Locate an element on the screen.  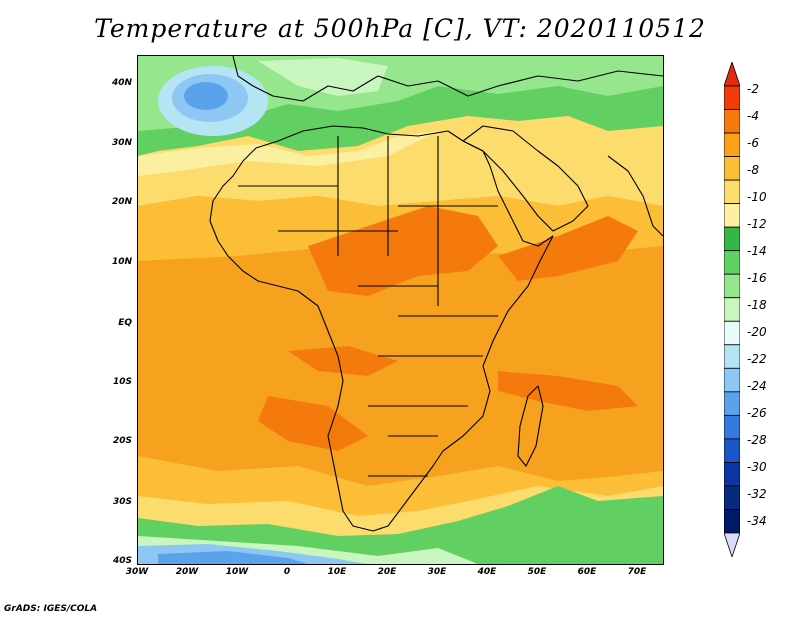
colorbar-label: -16 is located at coordinates (757, 278).